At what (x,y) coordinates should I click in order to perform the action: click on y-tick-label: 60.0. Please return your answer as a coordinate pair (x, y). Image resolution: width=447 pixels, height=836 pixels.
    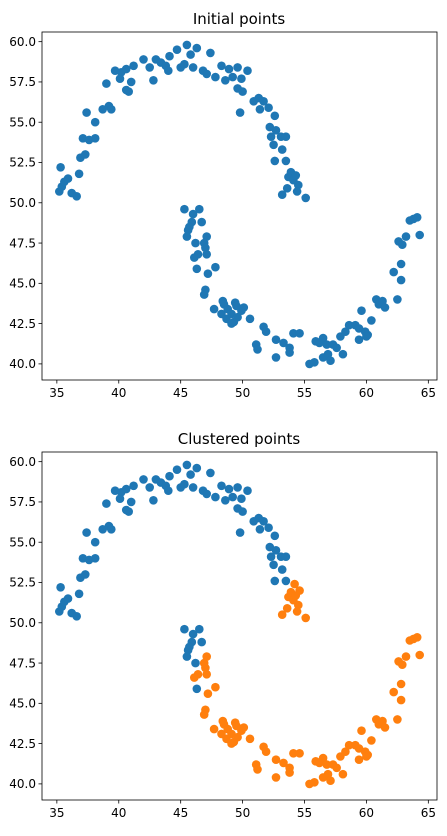
    Looking at the image, I should click on (22, 462).